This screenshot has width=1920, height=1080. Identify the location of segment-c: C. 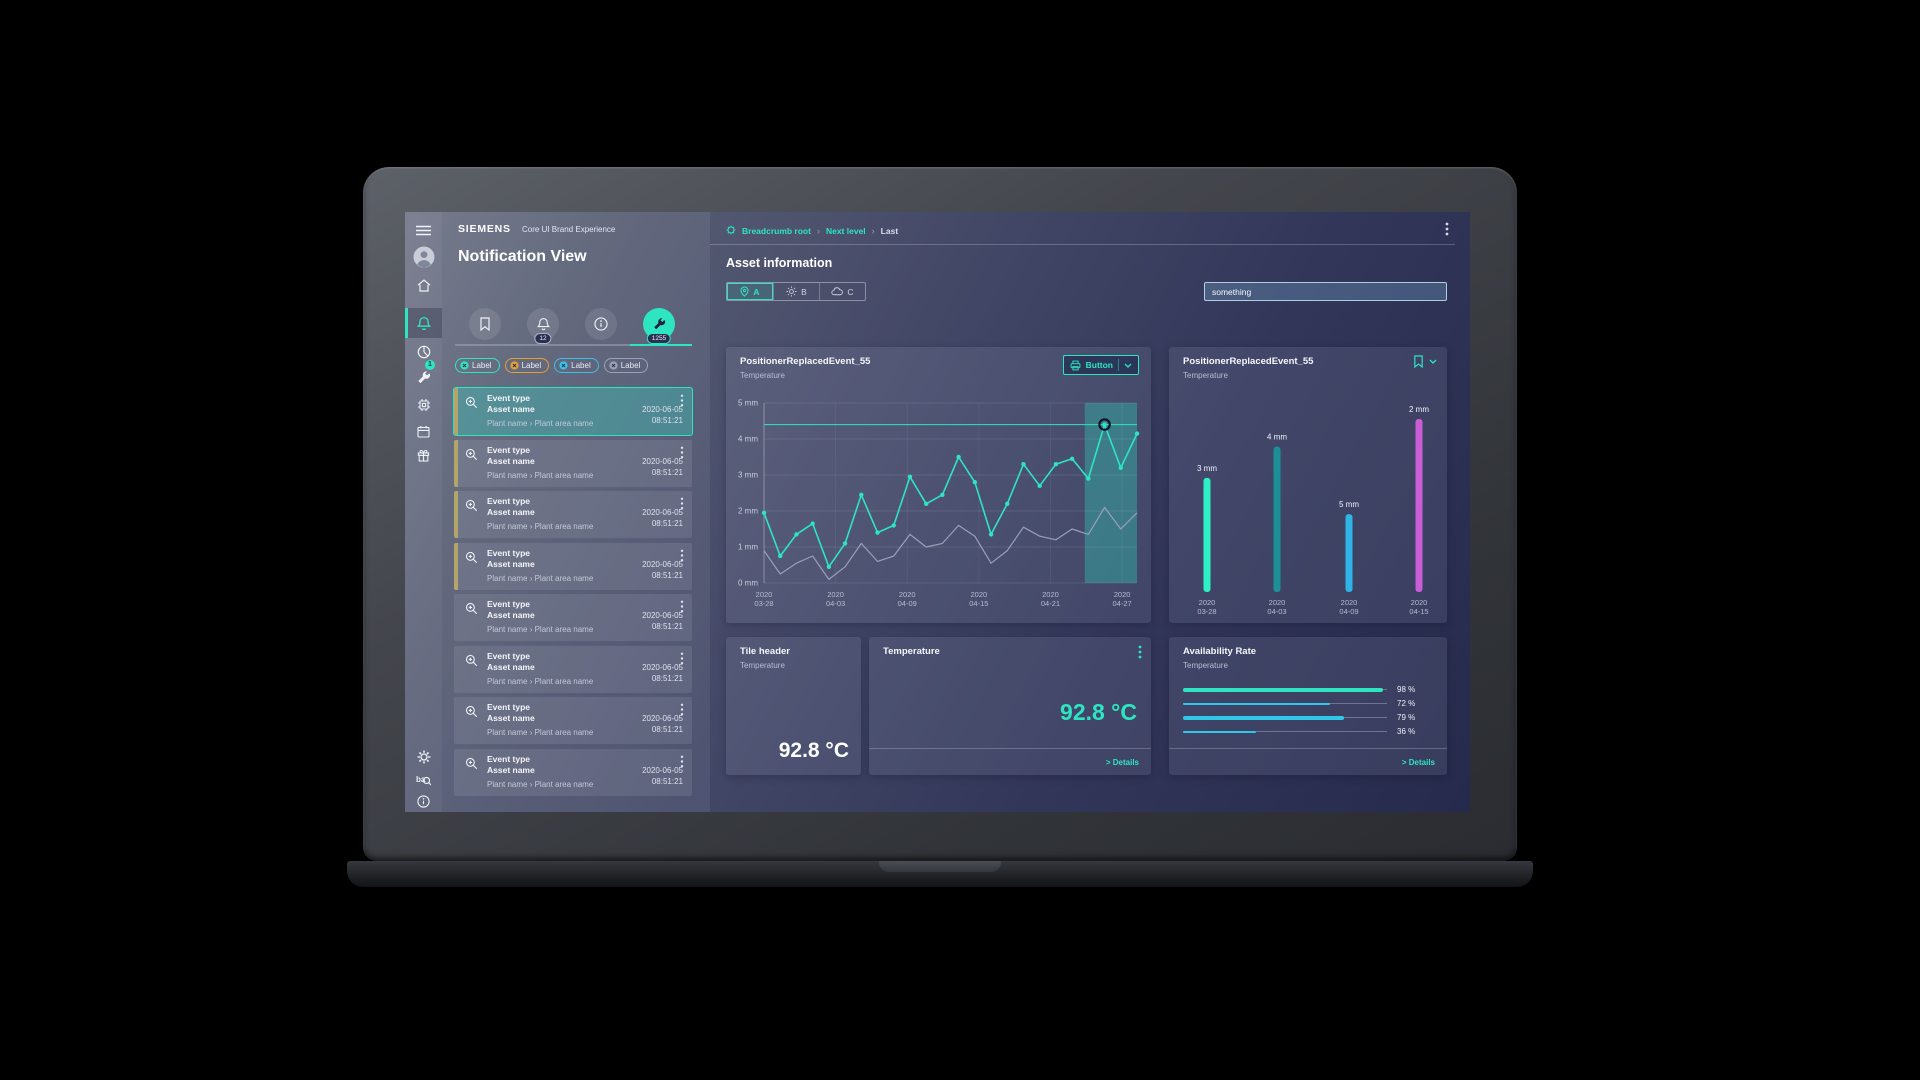
(842, 291).